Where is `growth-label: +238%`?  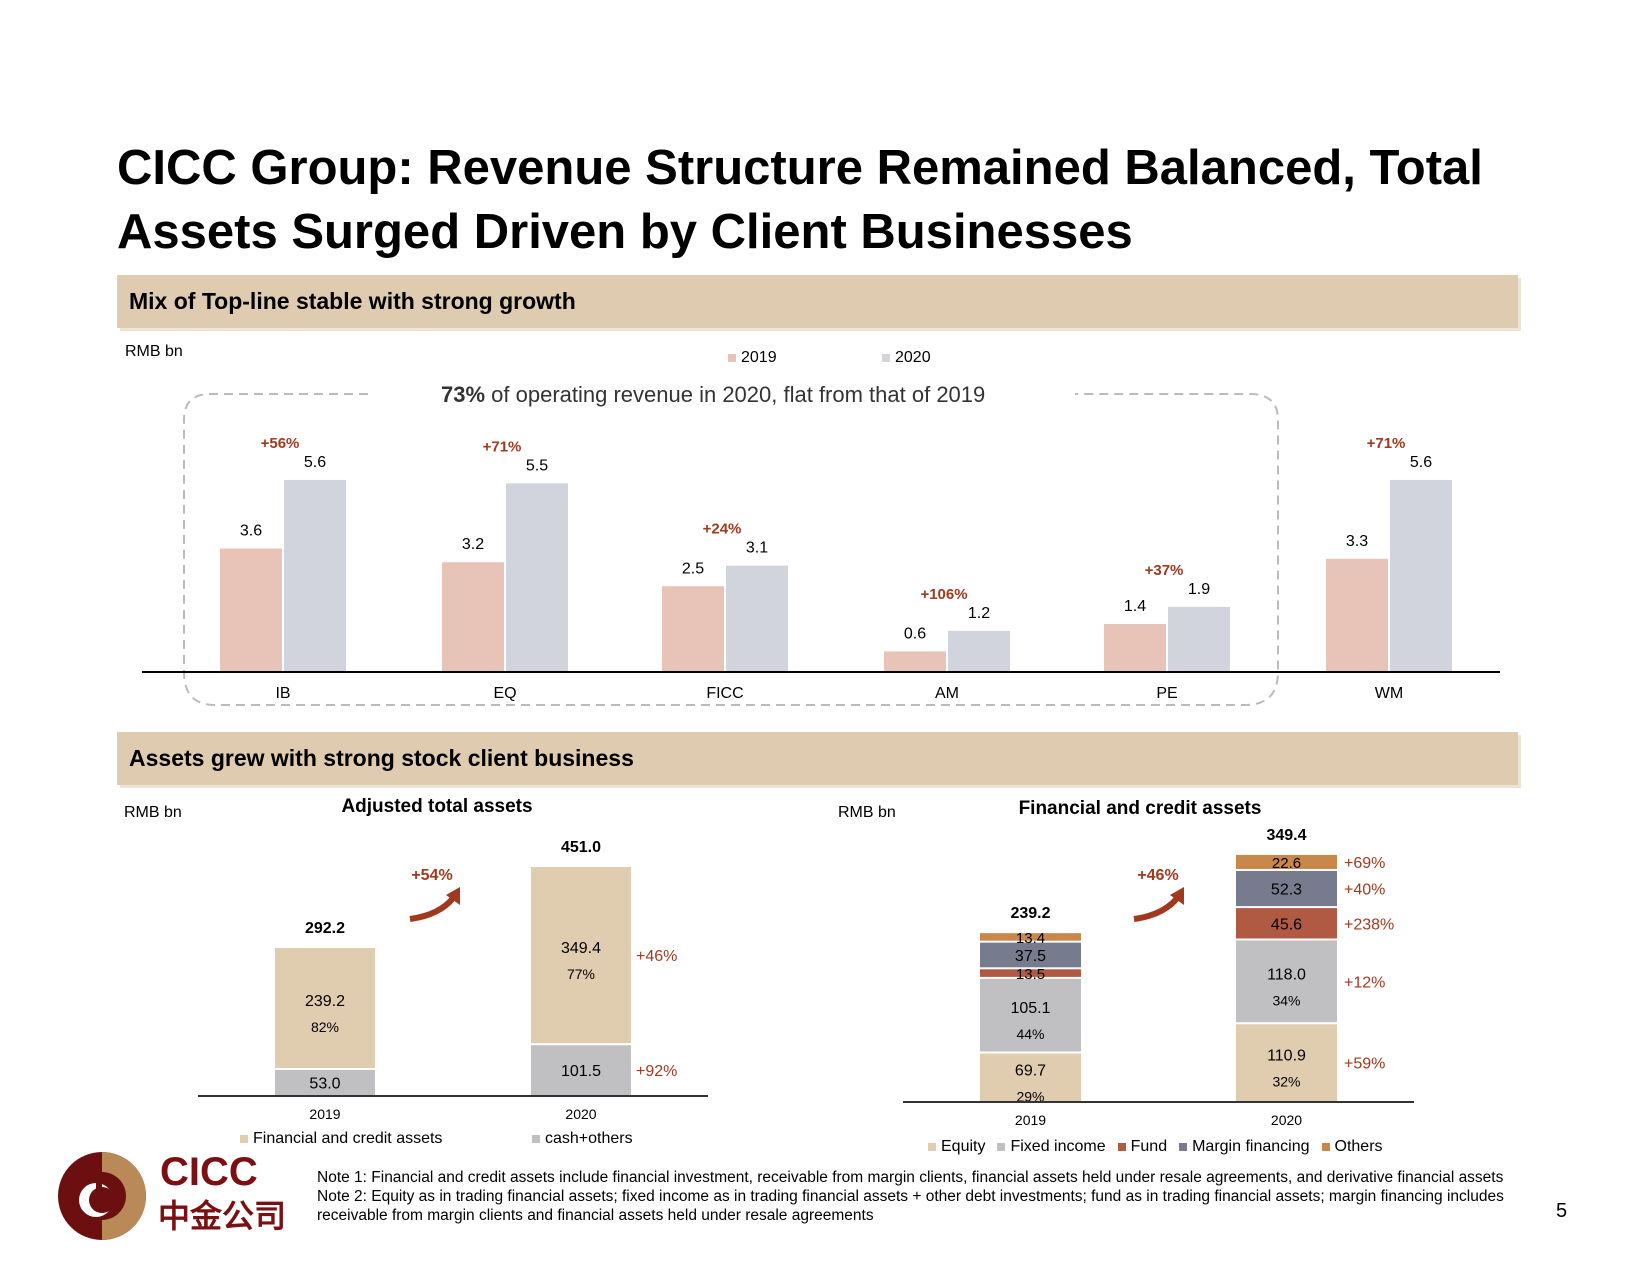
growth-label: +238% is located at coordinates (1369, 924).